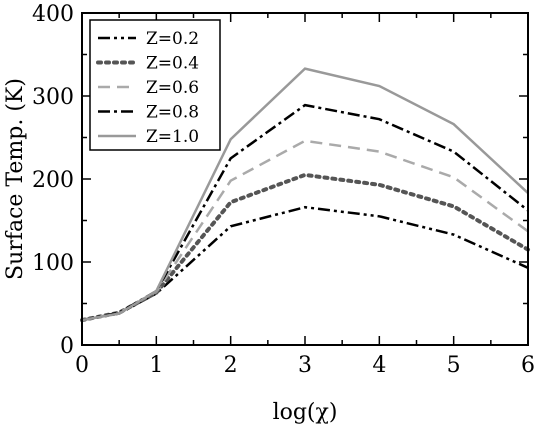 The image size is (536, 427). Describe the element at coordinates (305, 412) in the screenshot. I see `x-axis-label: log(χ)` at that location.